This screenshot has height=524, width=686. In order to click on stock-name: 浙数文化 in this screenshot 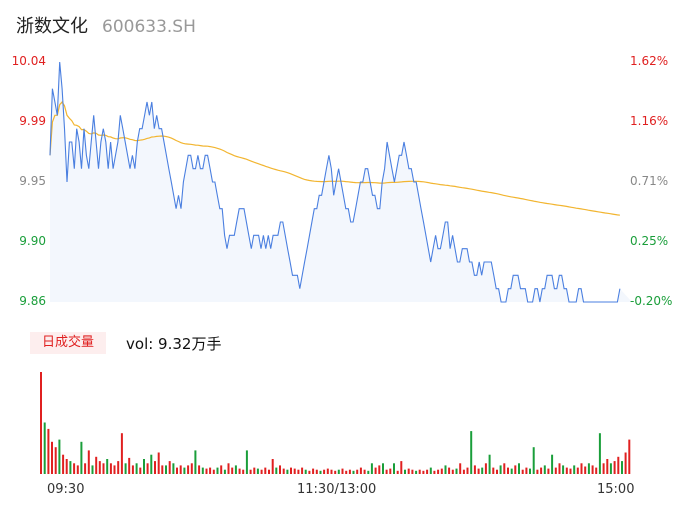, I will do `click(52, 26)`.